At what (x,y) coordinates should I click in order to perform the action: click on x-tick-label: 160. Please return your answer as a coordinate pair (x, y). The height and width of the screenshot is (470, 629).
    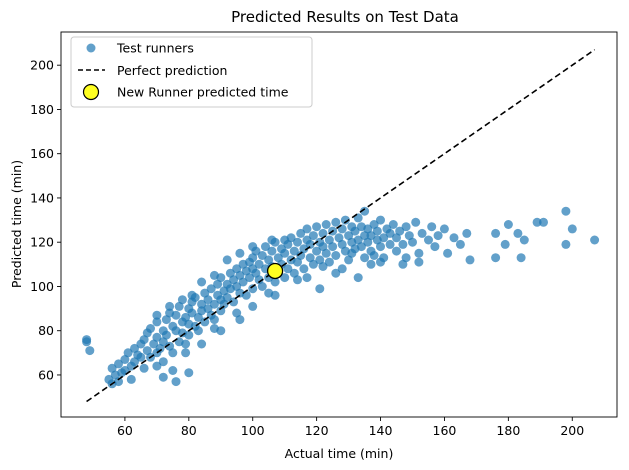
    Looking at the image, I should click on (445, 430).